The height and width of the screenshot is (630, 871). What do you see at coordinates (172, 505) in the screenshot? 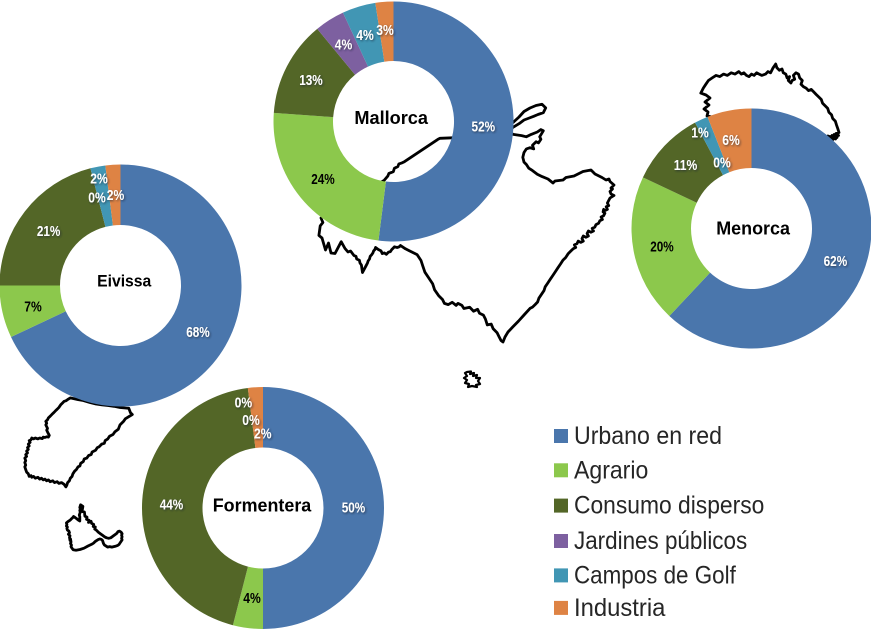
I see `svg-text: 44%` at bounding box center [172, 505].